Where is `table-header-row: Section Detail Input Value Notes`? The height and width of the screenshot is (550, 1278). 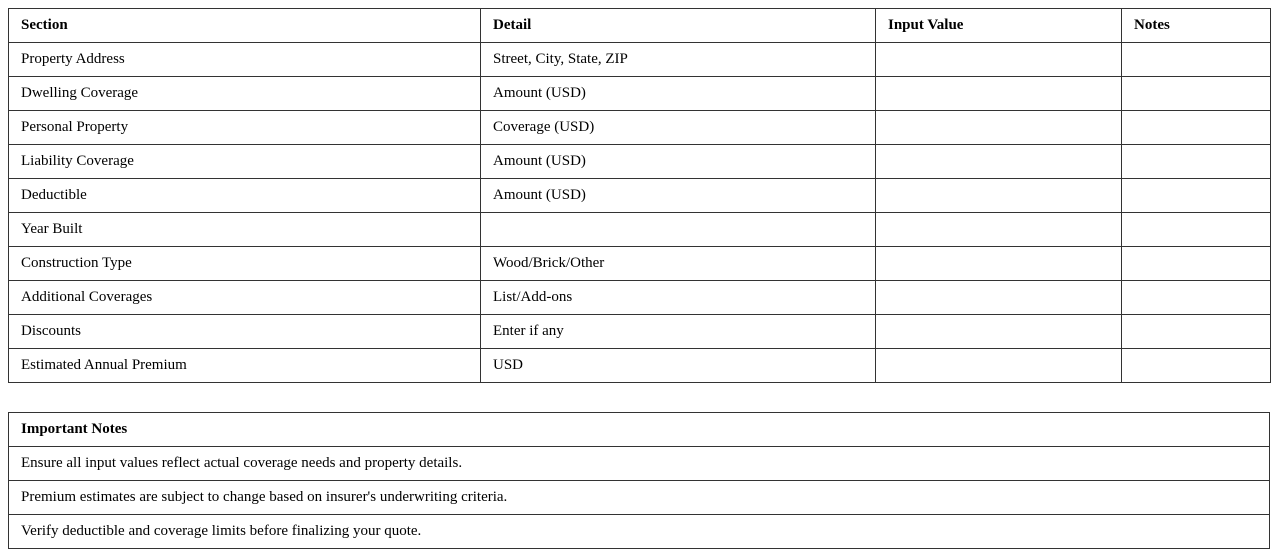 table-header-row: Section Detail Input Value Notes is located at coordinates (639, 25).